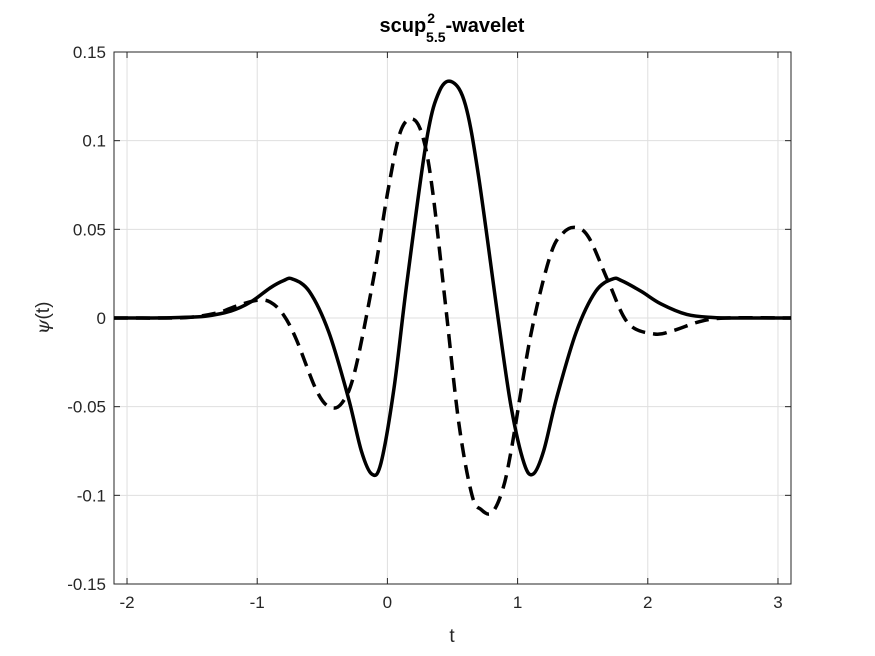 This screenshot has height=656, width=875. What do you see at coordinates (89, 52) in the screenshot?
I see `y-tick-label: 0.15` at bounding box center [89, 52].